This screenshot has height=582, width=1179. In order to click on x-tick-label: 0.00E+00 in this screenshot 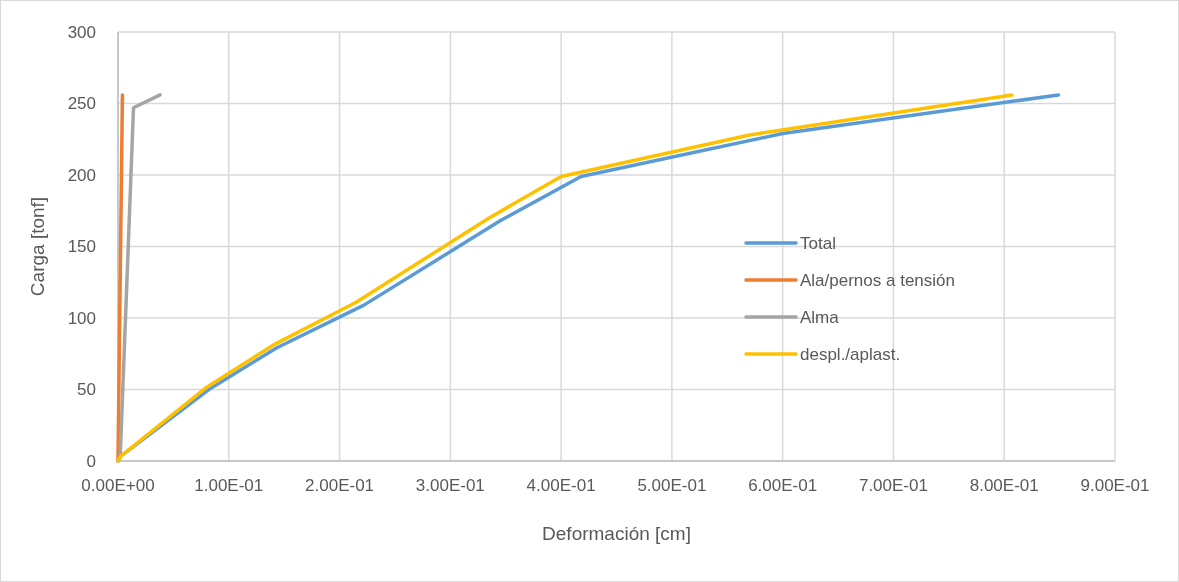, I will do `click(118, 485)`.